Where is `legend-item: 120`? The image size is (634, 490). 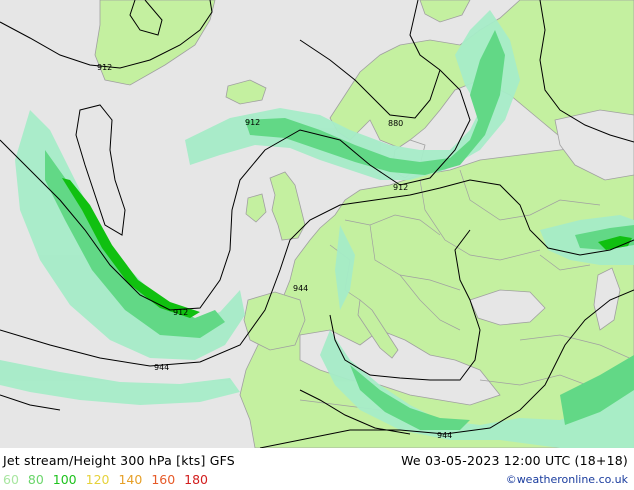 legend-item: 120 is located at coordinates (97, 479).